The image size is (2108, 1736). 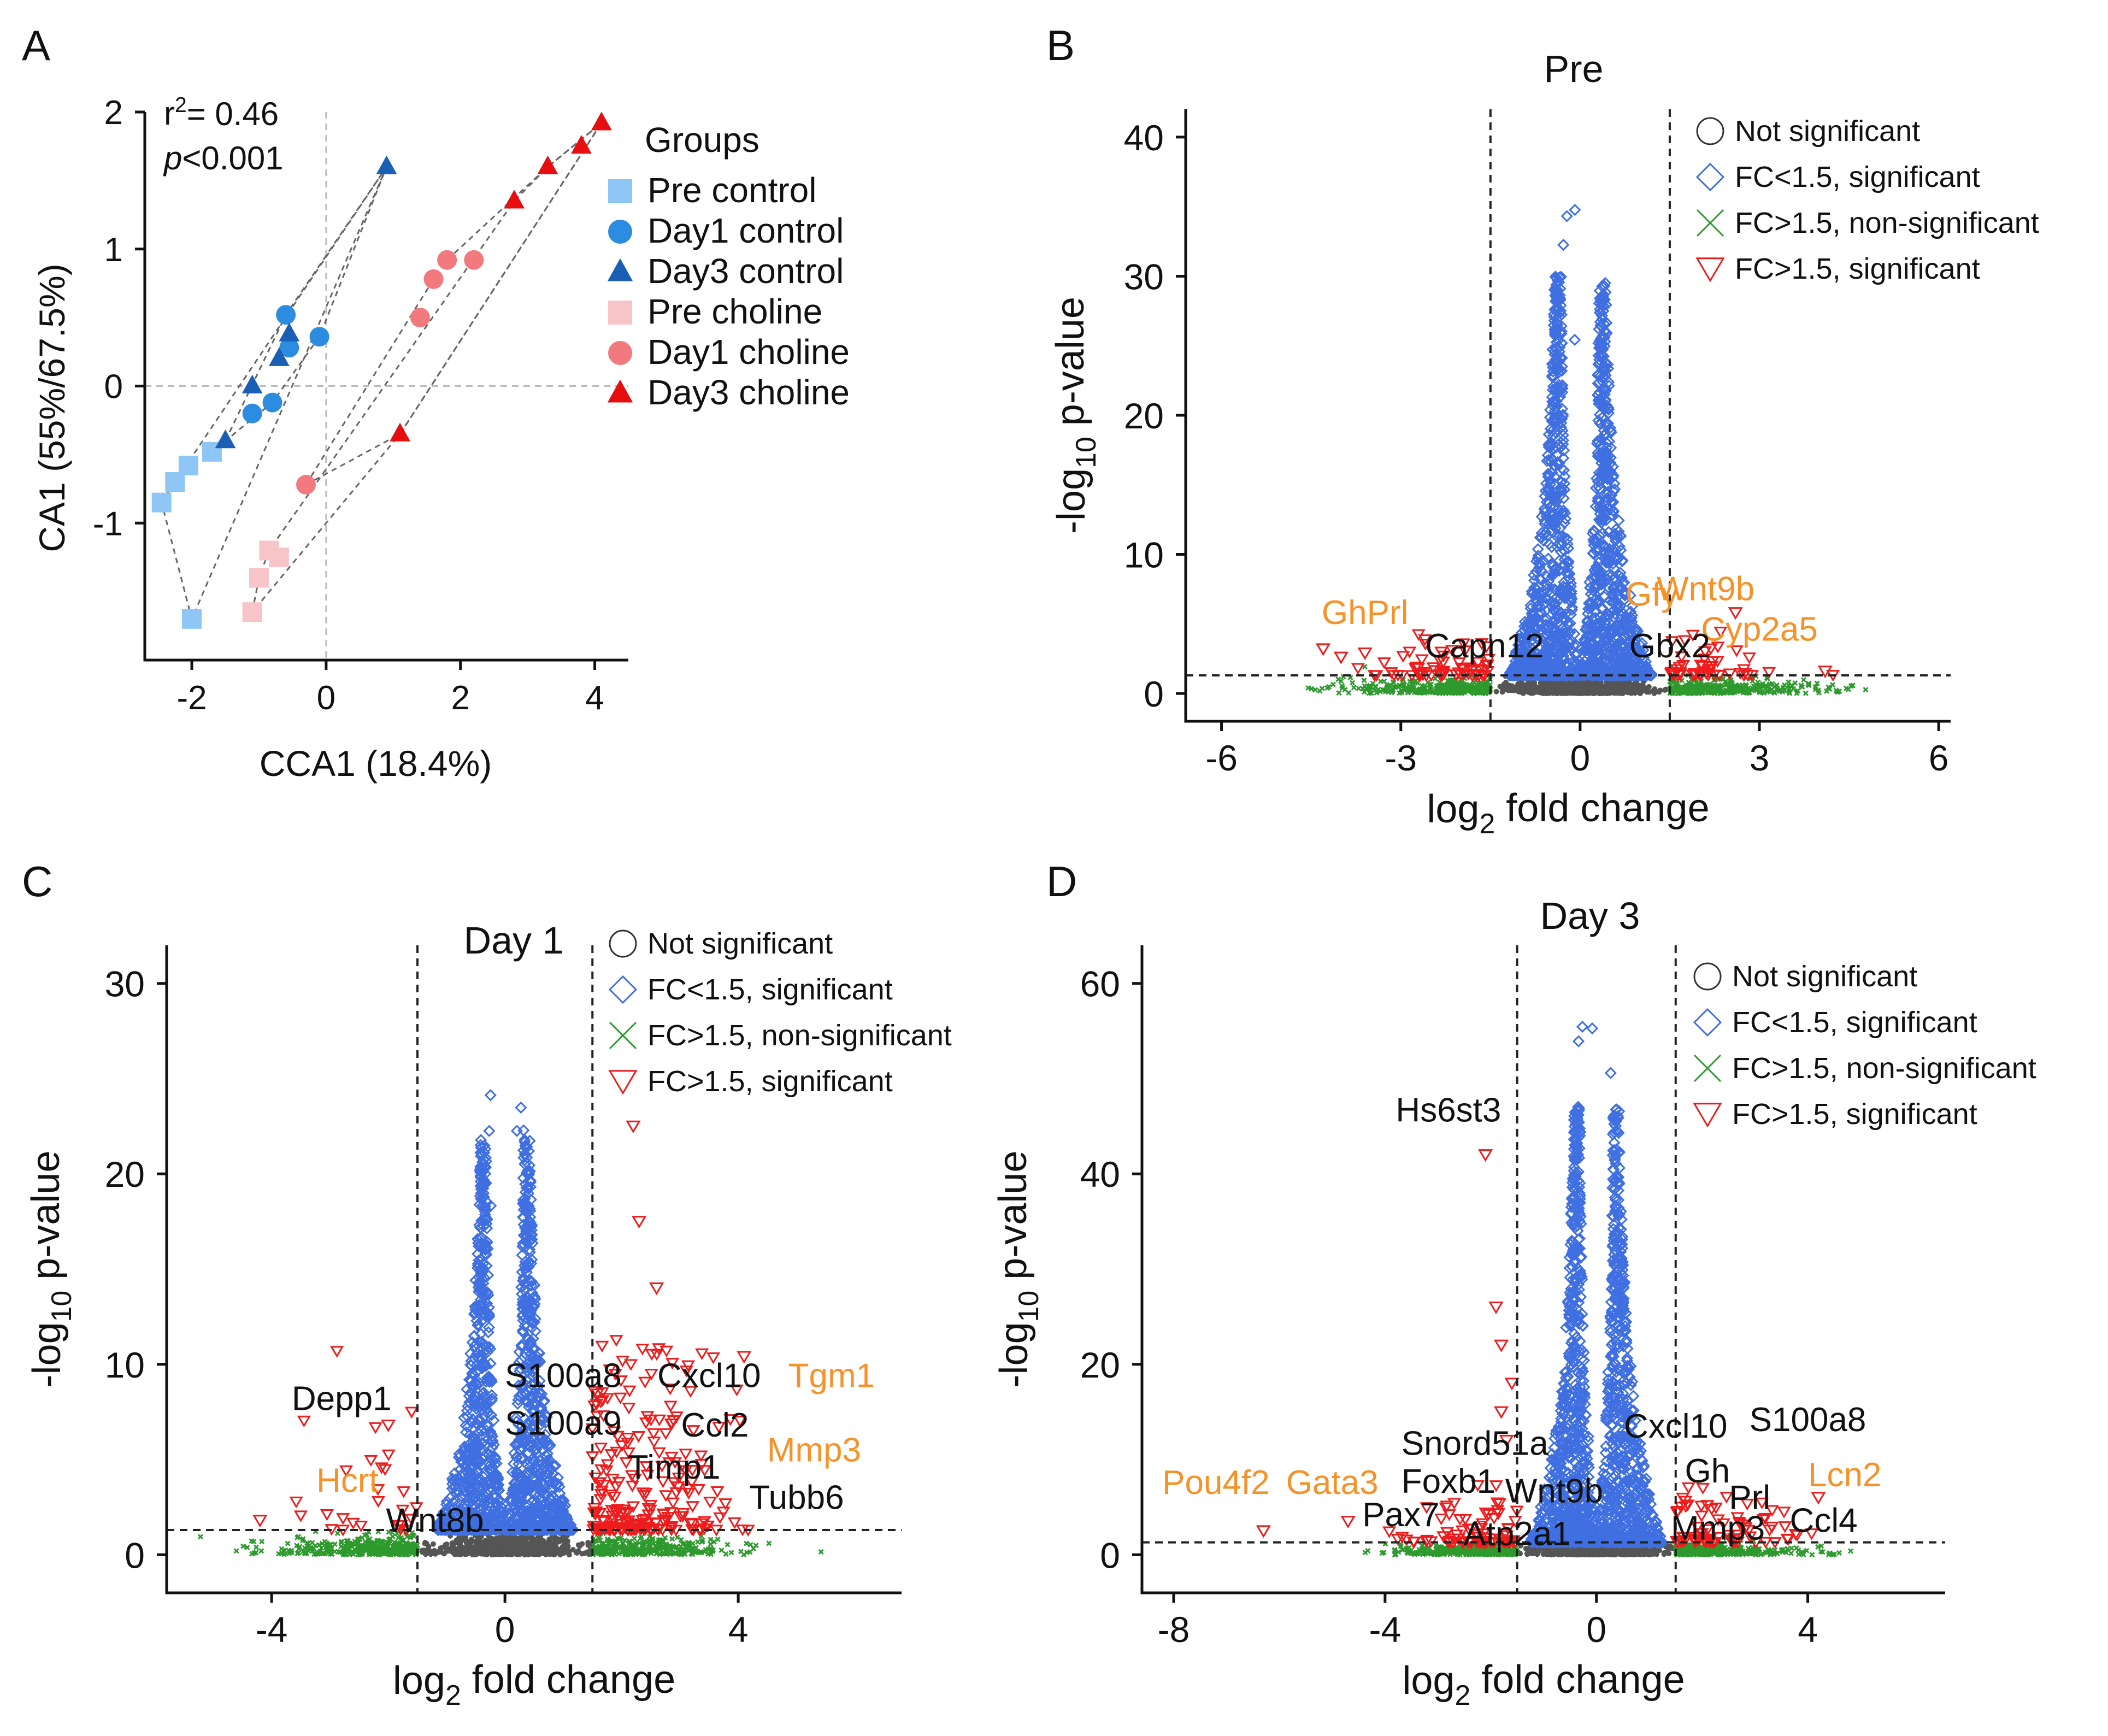 What do you see at coordinates (1857, 177) in the screenshot?
I see `legend-label: FC<1.5, significant` at bounding box center [1857, 177].